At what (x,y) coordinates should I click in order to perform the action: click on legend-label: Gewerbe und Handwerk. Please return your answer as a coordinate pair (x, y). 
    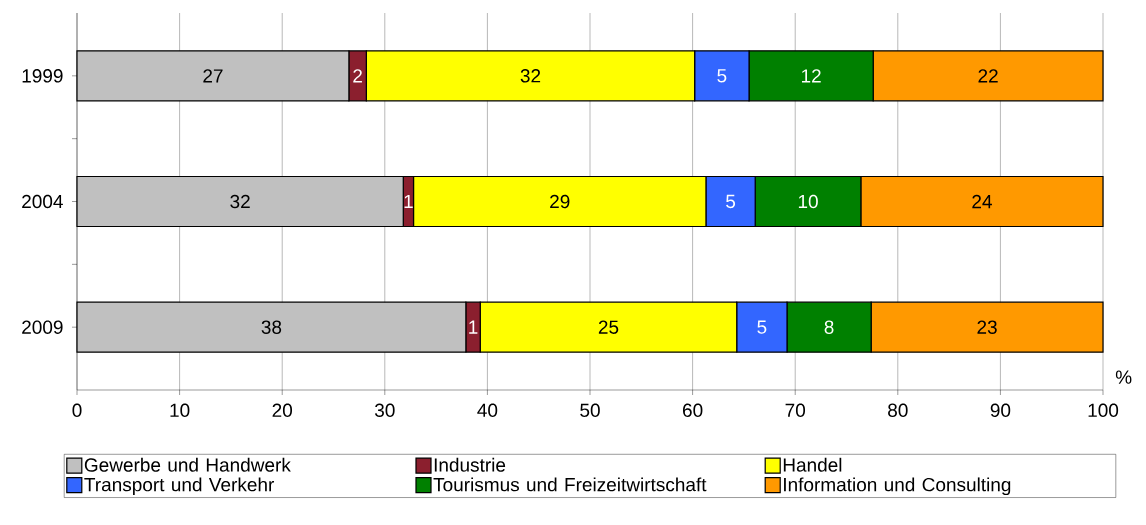
    Looking at the image, I should click on (187, 464).